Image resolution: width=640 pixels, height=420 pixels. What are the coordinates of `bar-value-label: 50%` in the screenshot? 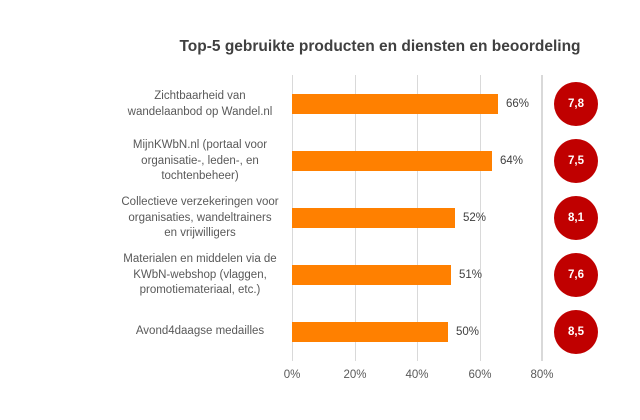 It's located at (468, 332).